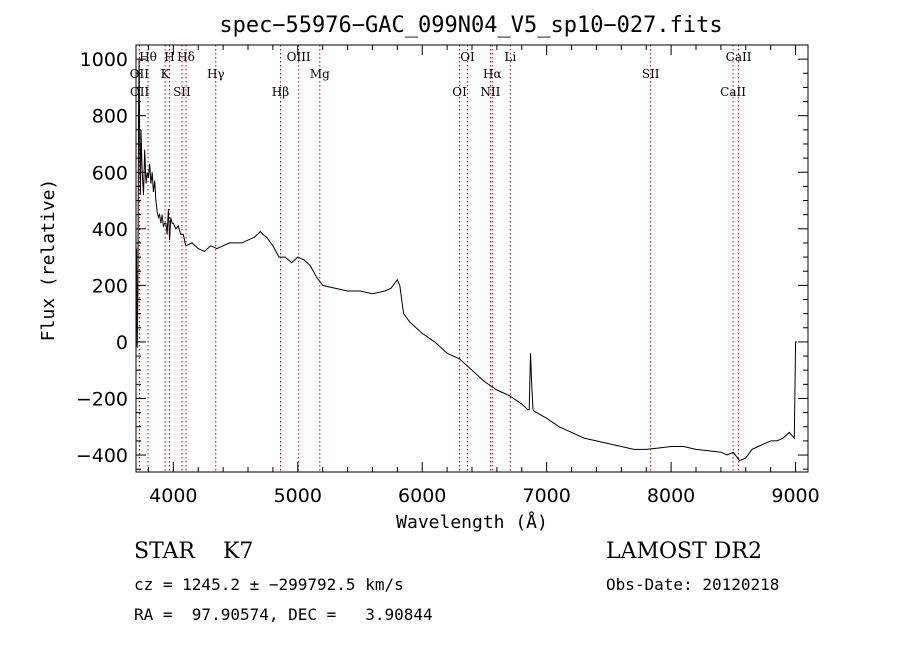  What do you see at coordinates (216, 74) in the screenshot?
I see `line-label-7: Hγ` at bounding box center [216, 74].